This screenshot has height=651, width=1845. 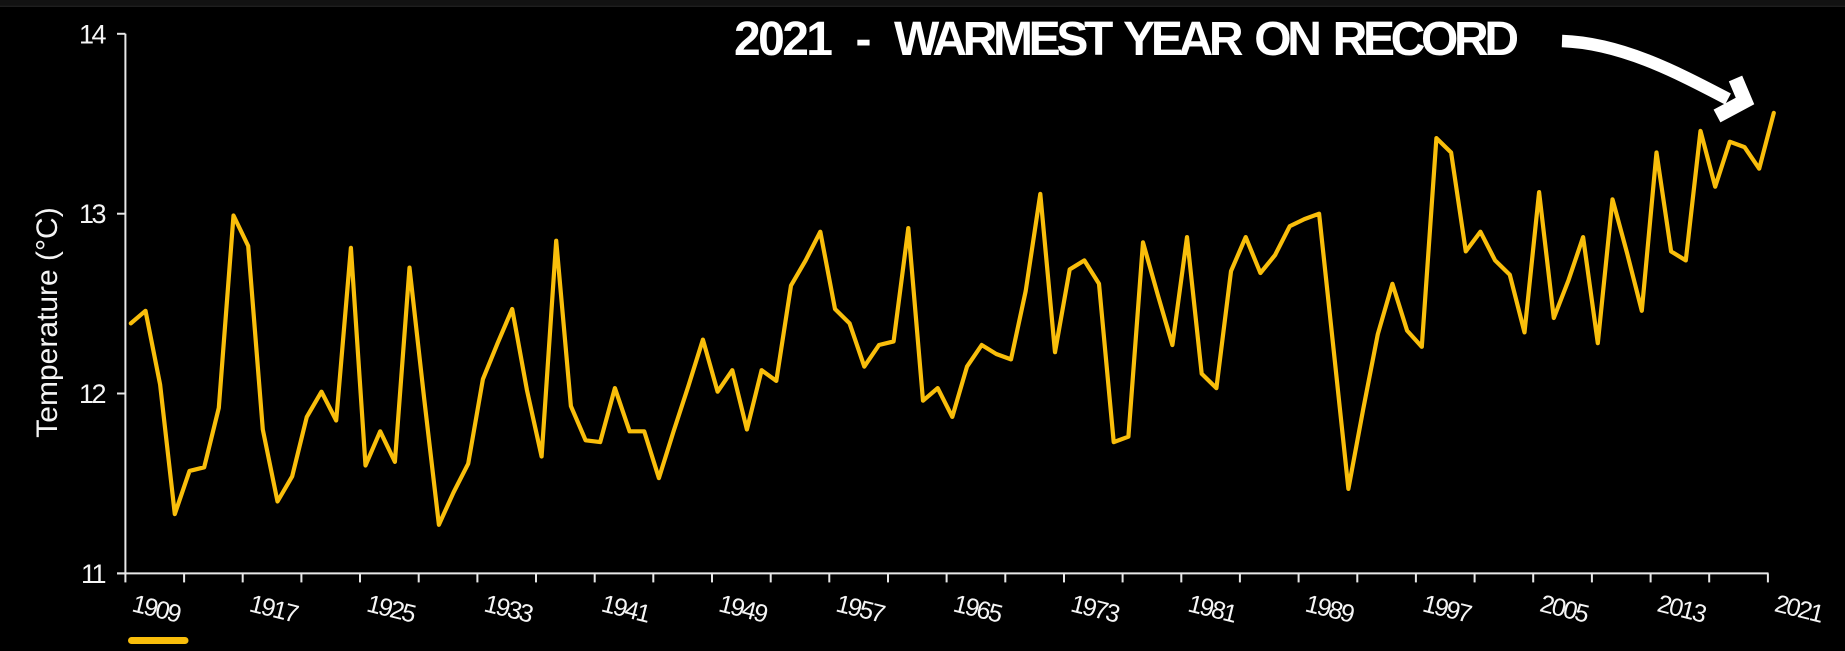 I want to click on svg-text: 11, so click(x=93, y=574).